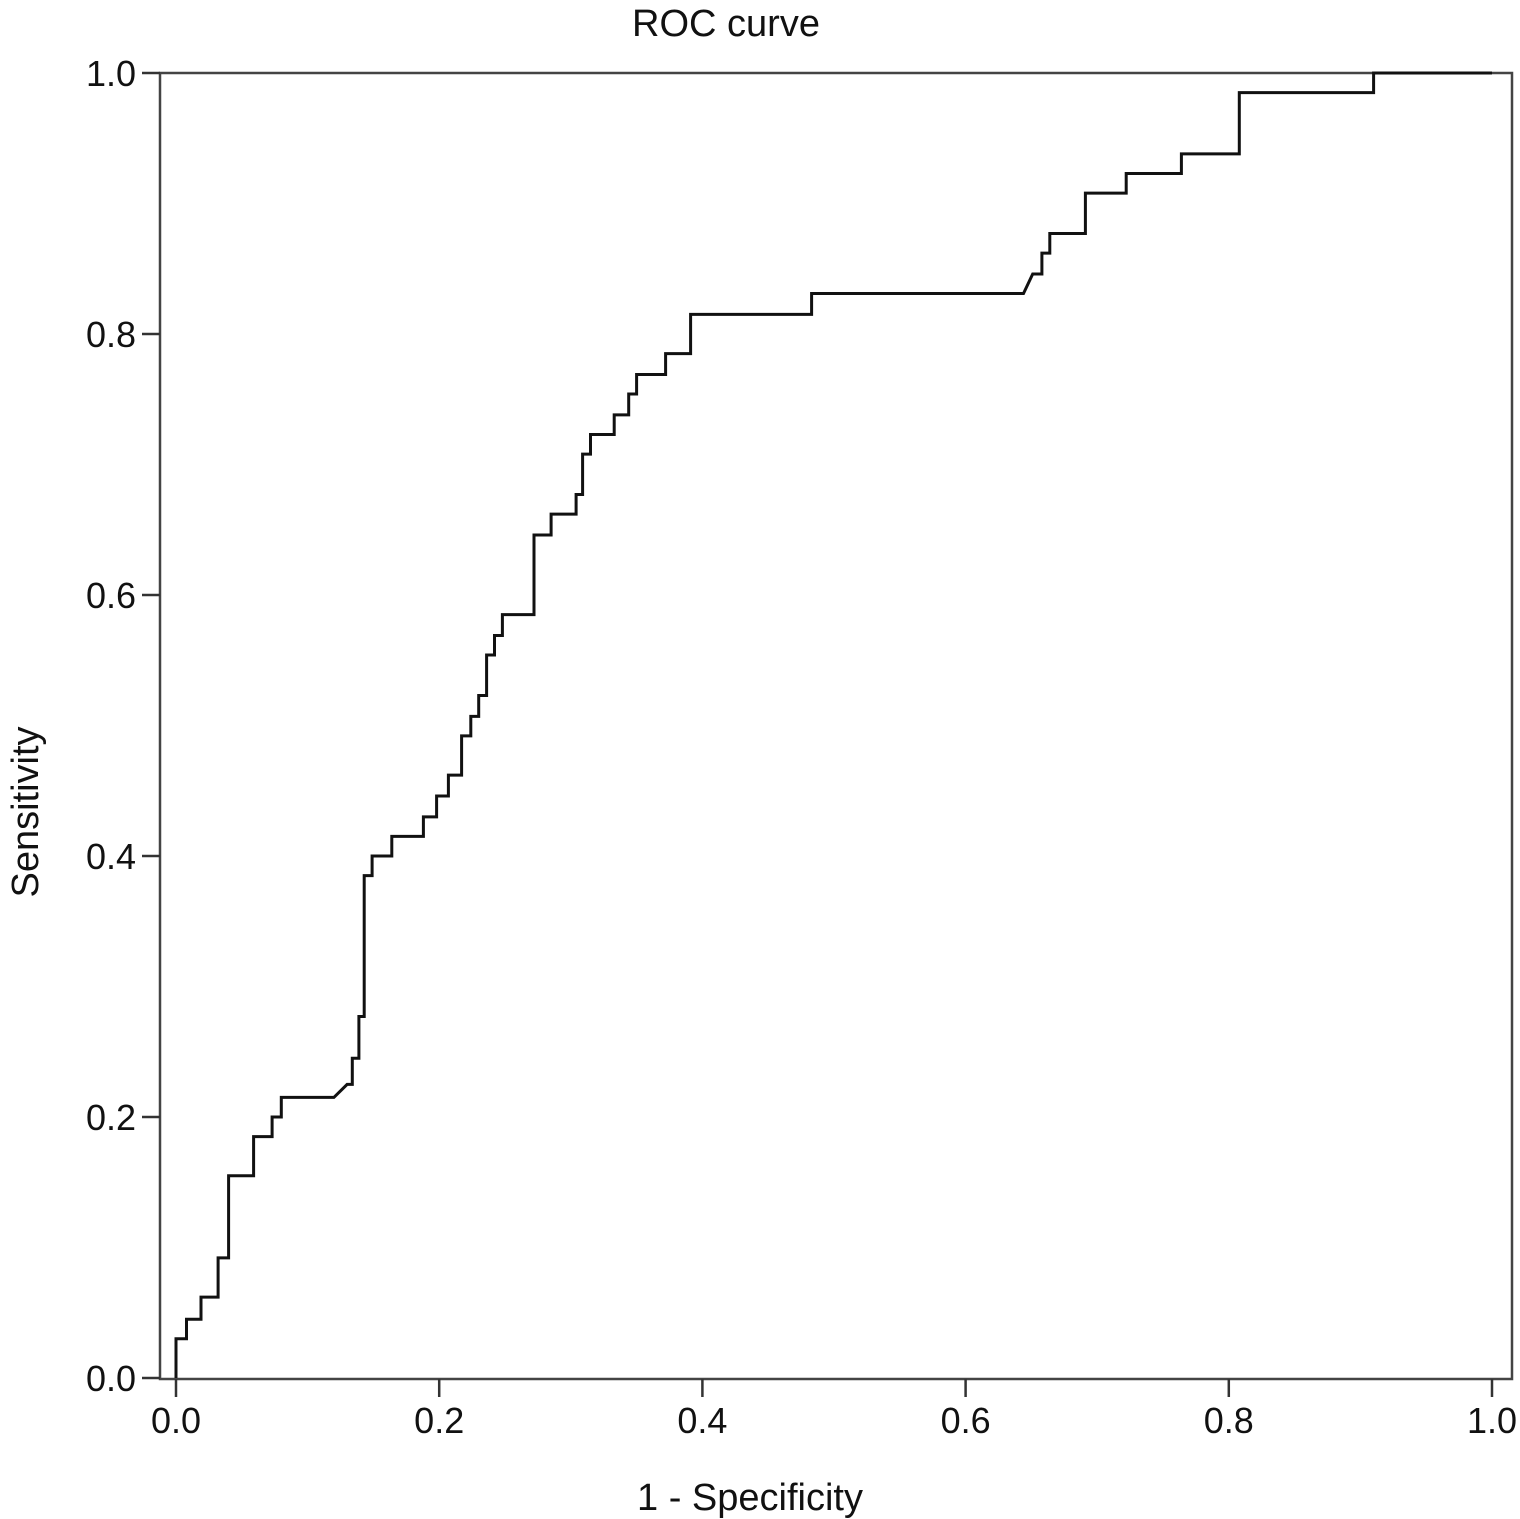 The image size is (1520, 1519). What do you see at coordinates (702, 1420) in the screenshot?
I see `x-tick-label: 0.4` at bounding box center [702, 1420].